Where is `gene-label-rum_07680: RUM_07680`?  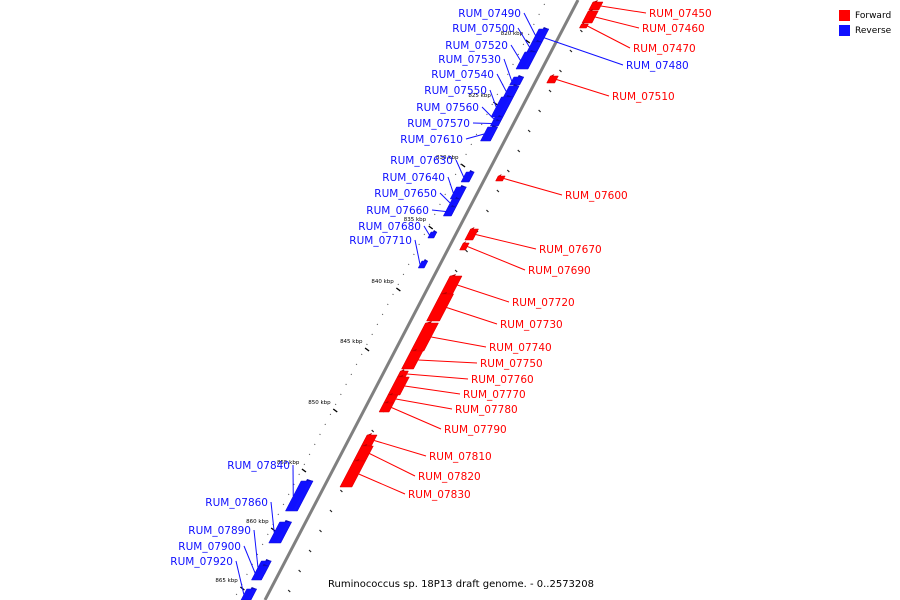 gene-label-rum_07680: RUM_07680 is located at coordinates (389, 227).